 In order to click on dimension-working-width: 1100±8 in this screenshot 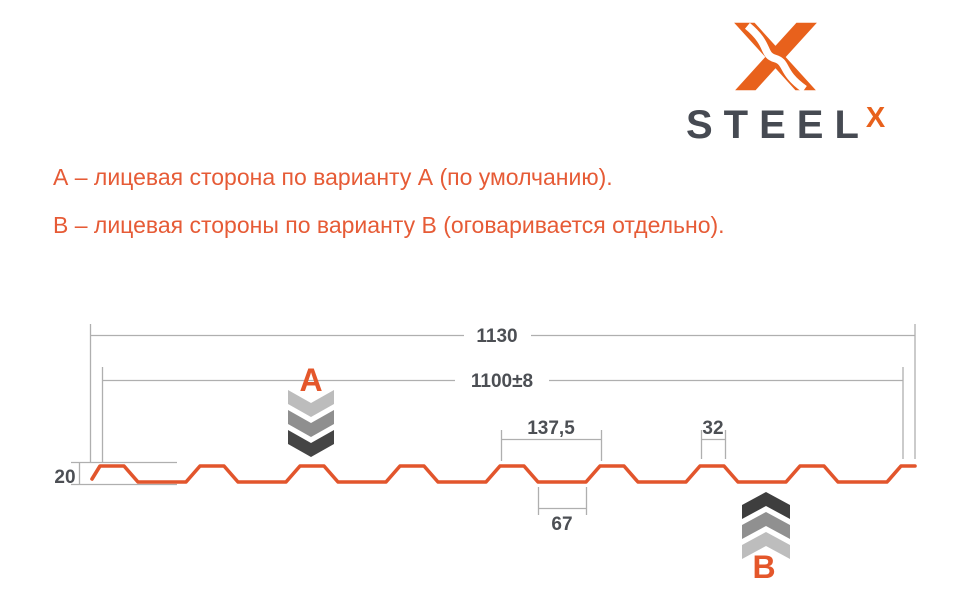, I will do `click(502, 414)`.